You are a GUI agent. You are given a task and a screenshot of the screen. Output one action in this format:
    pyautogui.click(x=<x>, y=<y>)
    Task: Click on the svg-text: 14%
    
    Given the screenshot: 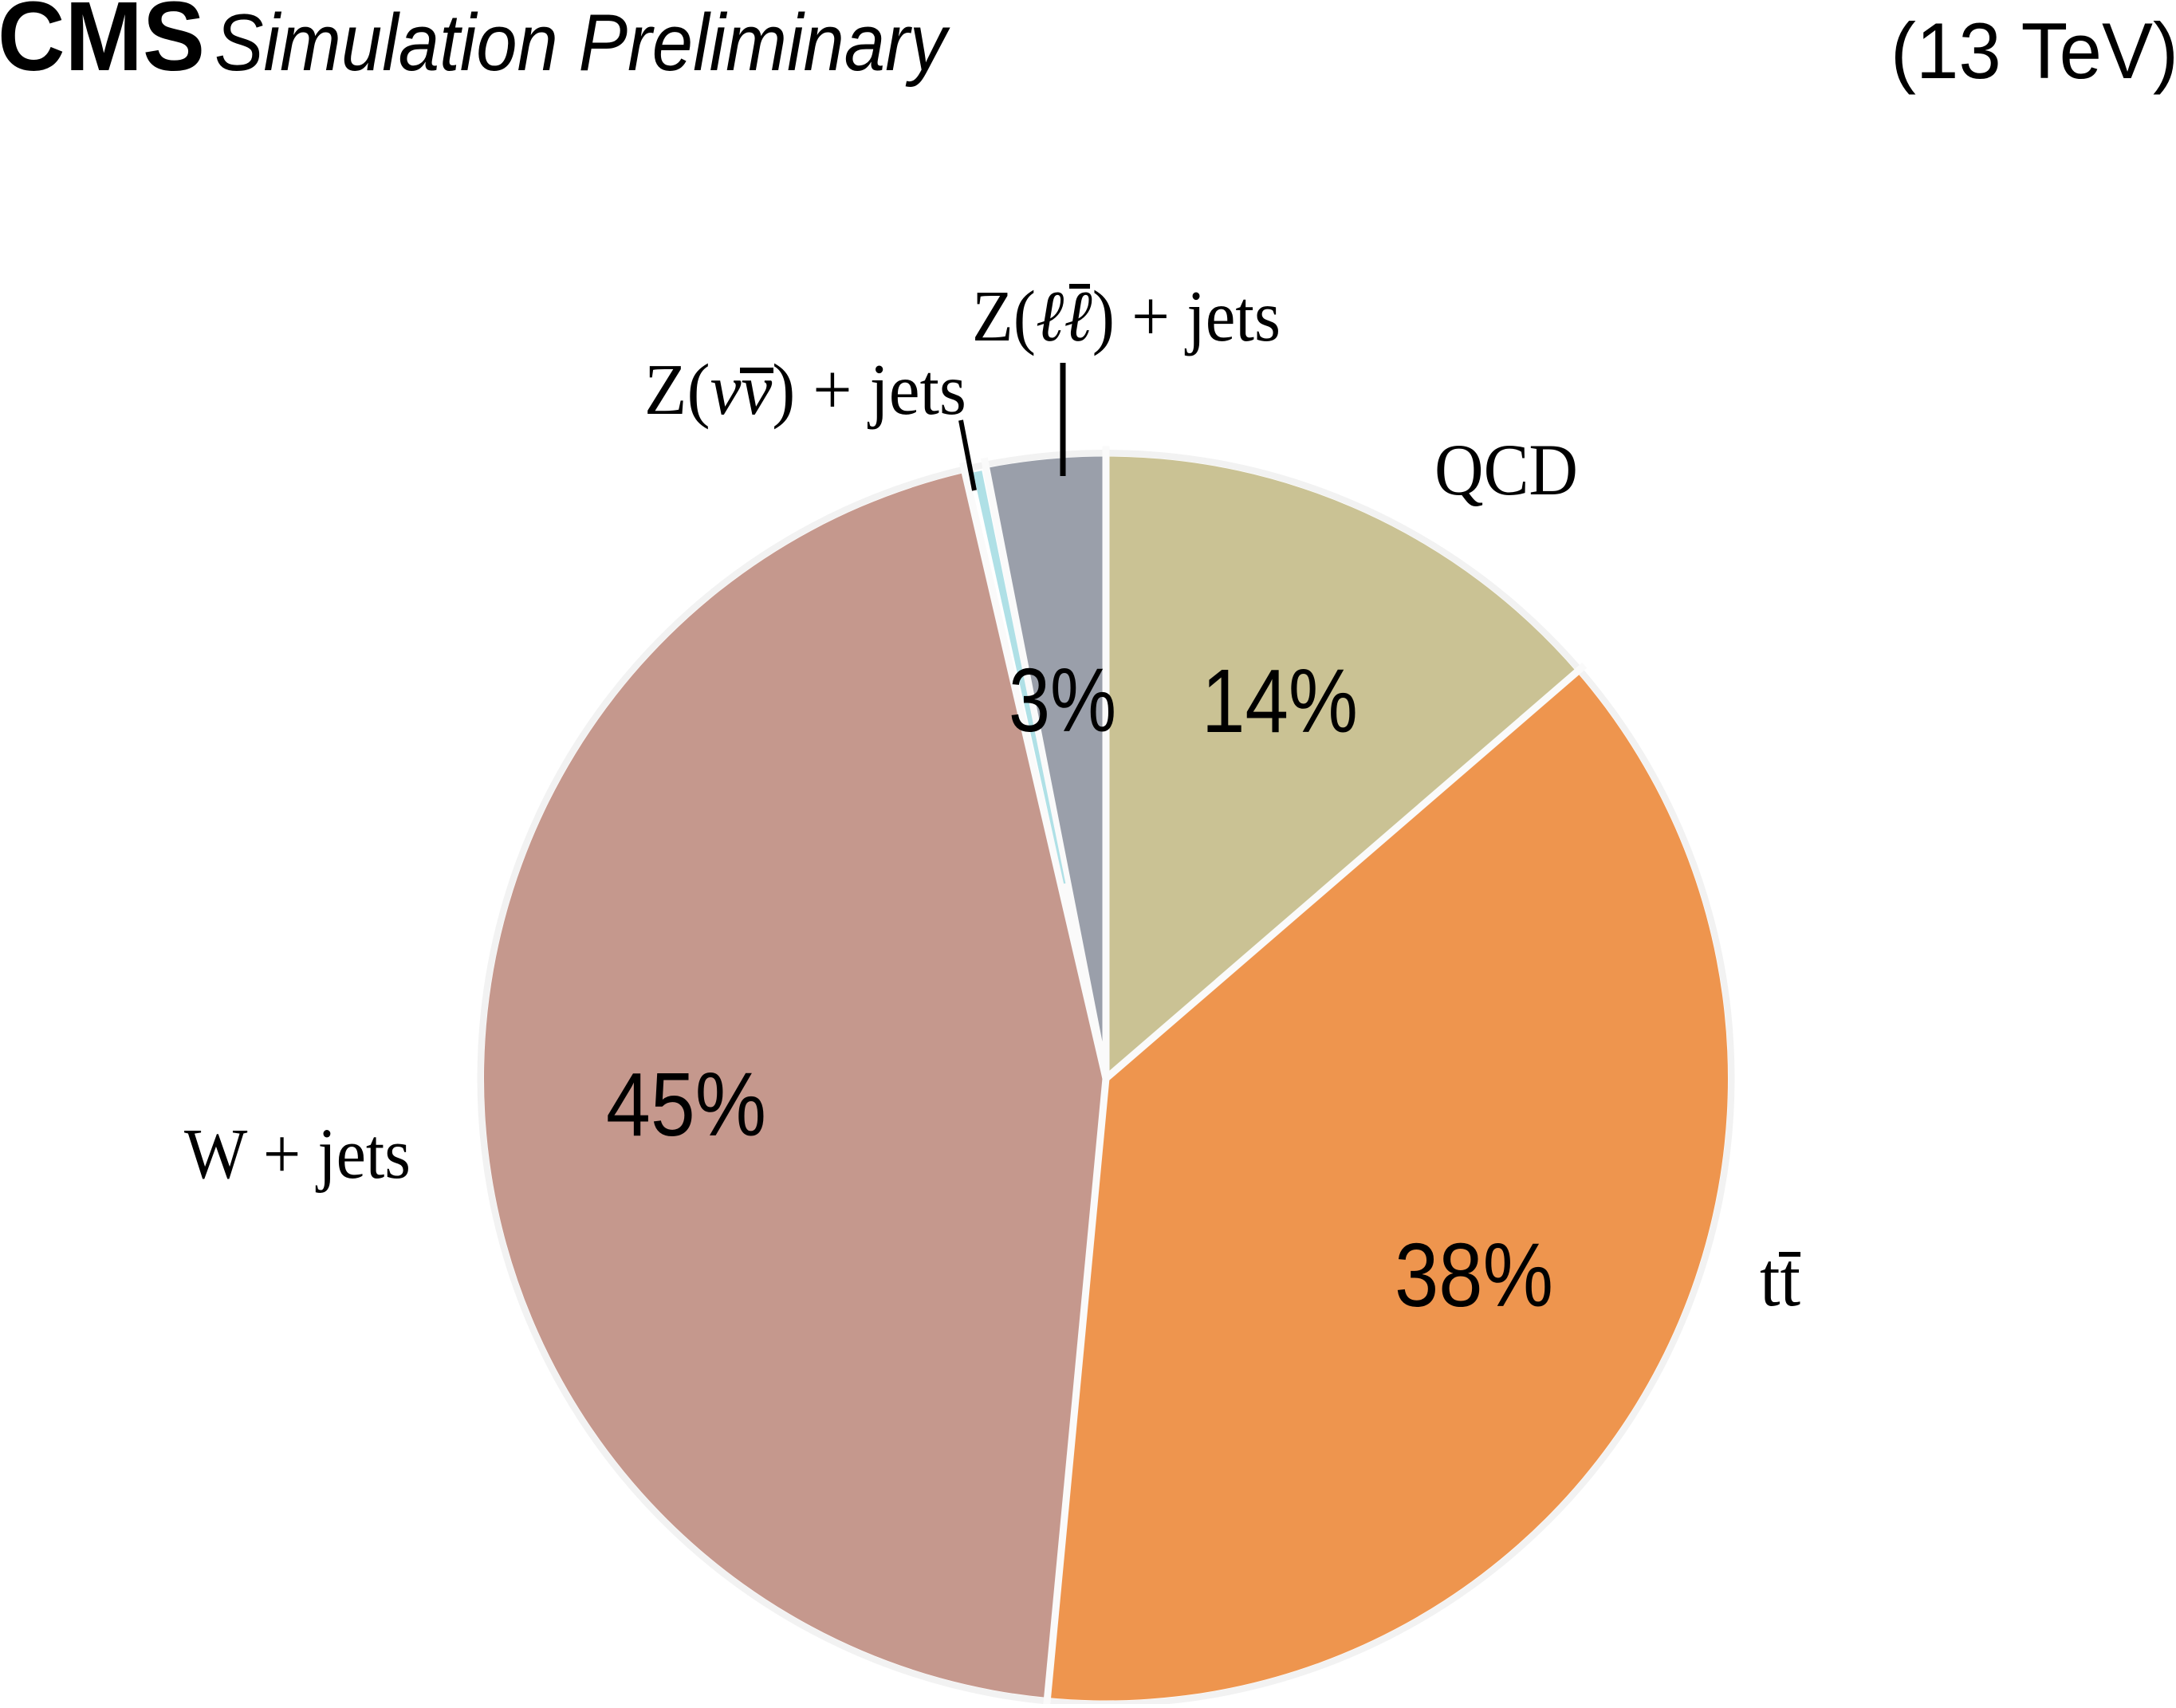 What is the action you would take?
    pyautogui.click(x=1280, y=701)
    